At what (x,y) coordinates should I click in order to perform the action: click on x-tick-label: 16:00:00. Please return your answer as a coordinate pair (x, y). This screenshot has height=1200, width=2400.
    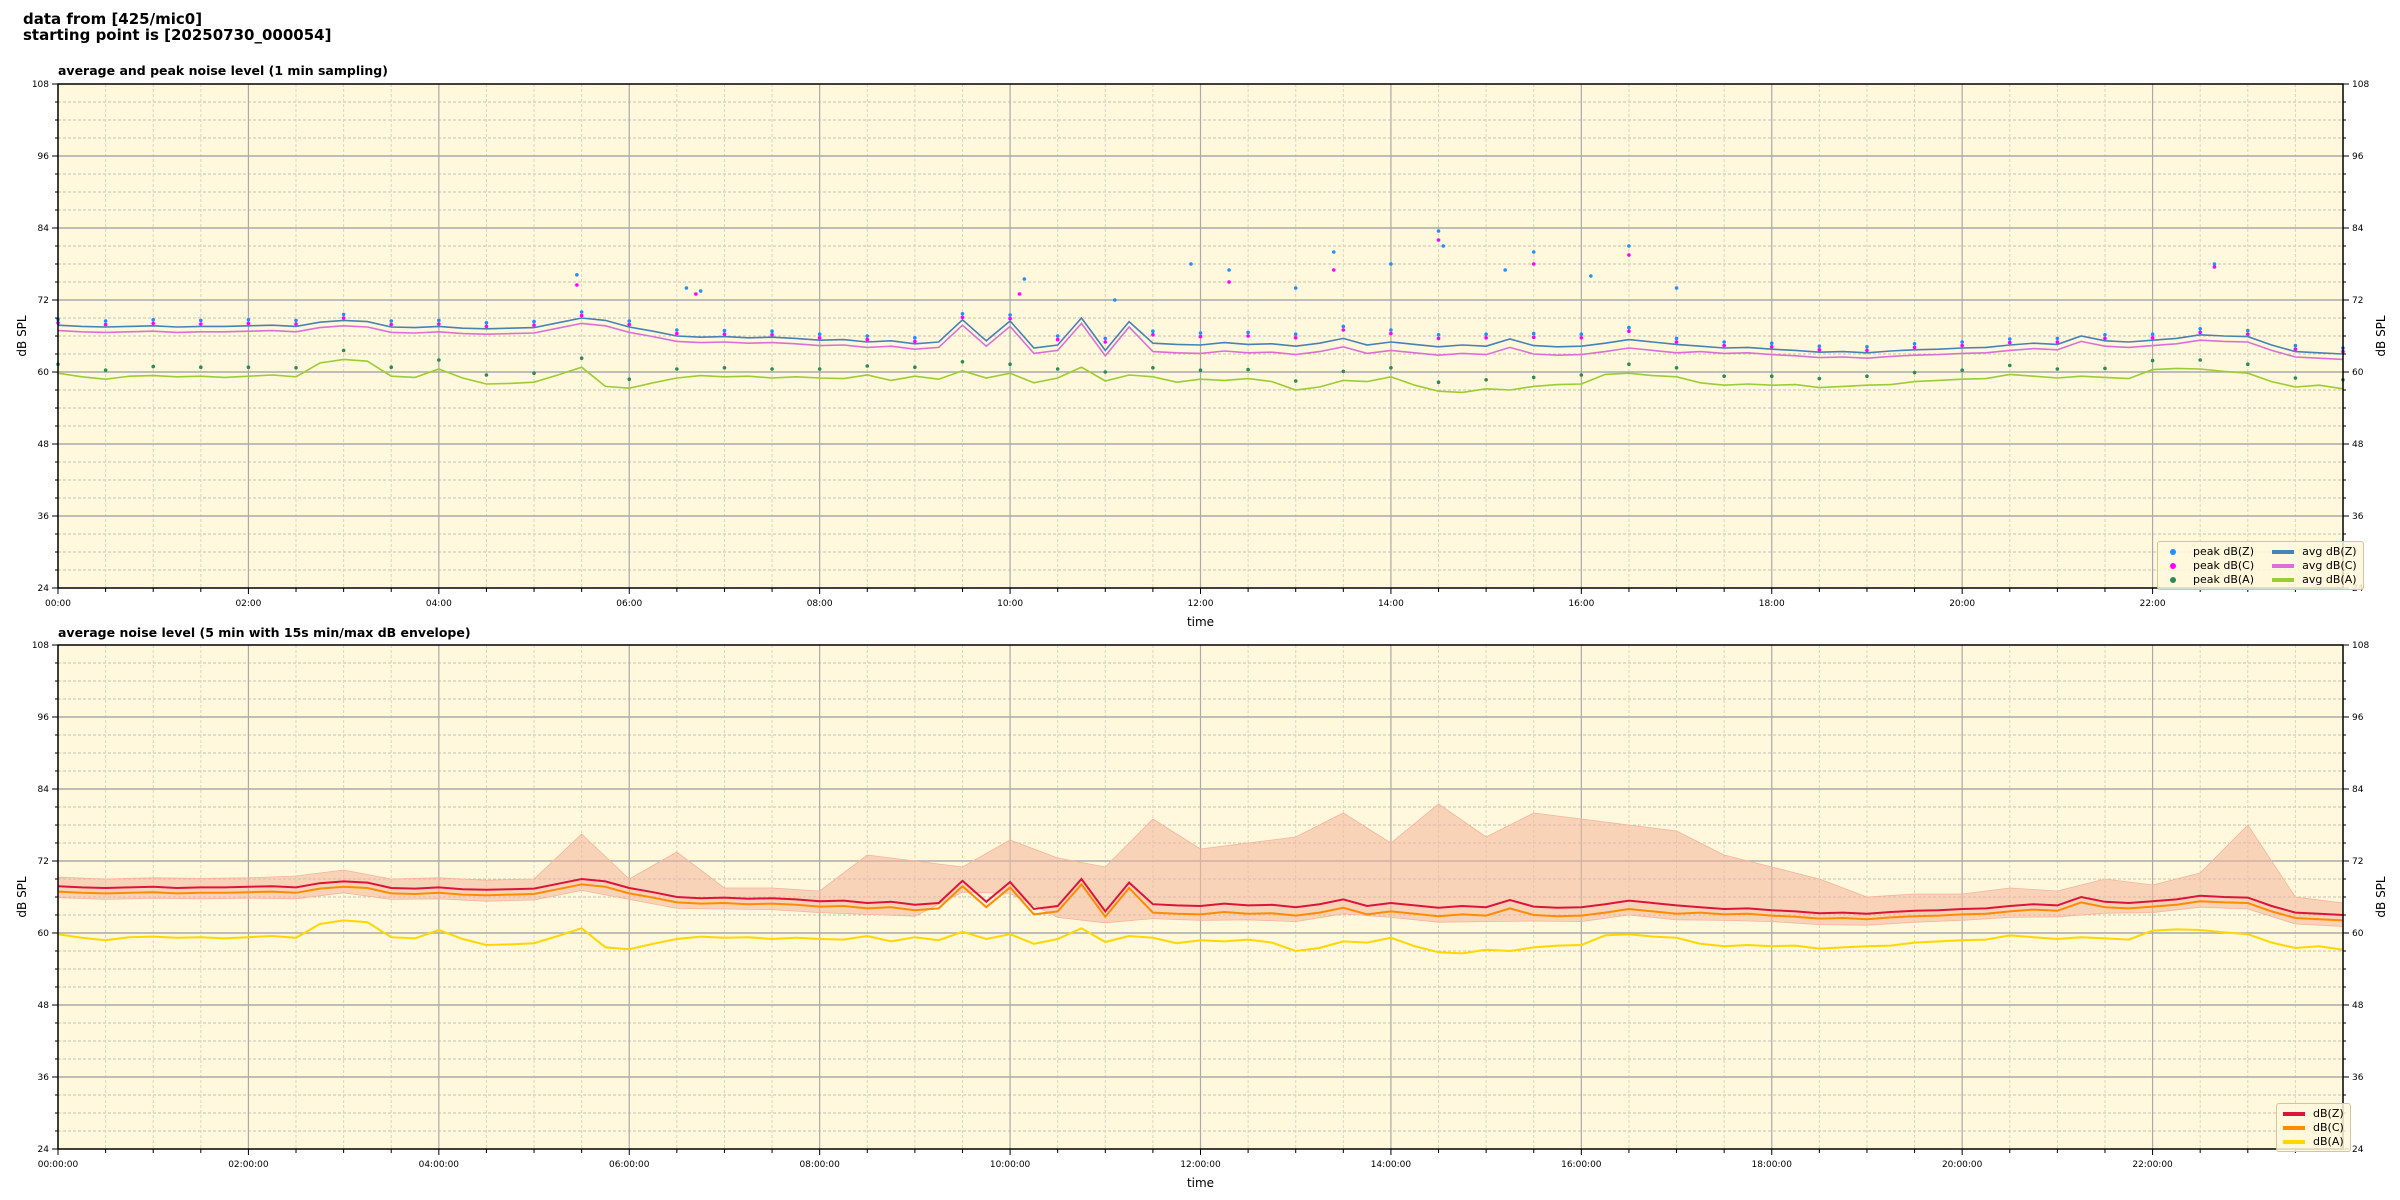
    Looking at the image, I should click on (1581, 1165).